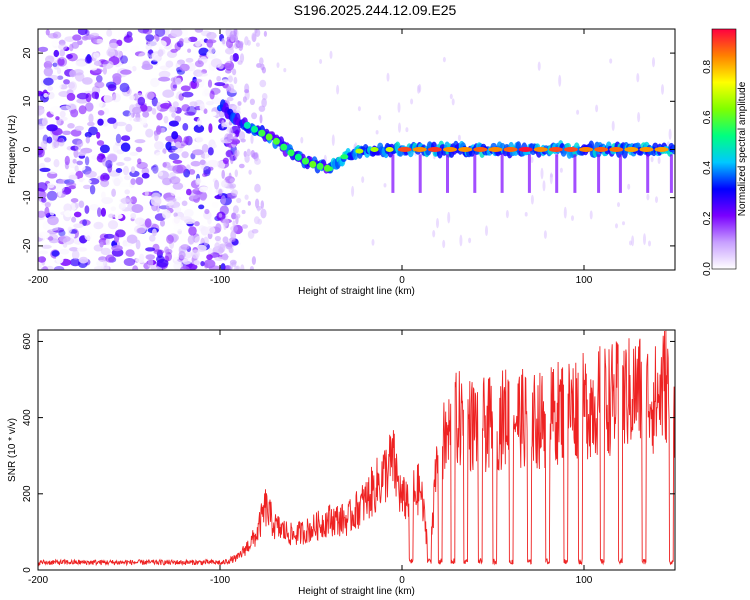  Describe the element at coordinates (38, 280) in the screenshot. I see `x-tick-label: -200` at that location.